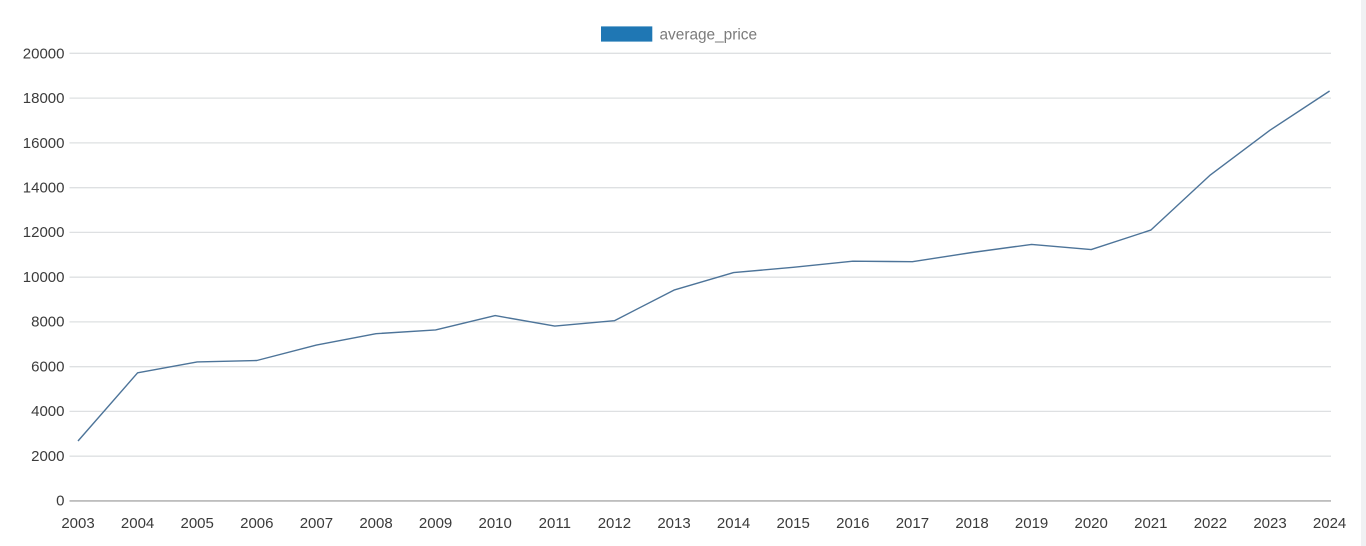 The image size is (1366, 546). What do you see at coordinates (47, 322) in the screenshot?
I see `svg-text: 8000` at bounding box center [47, 322].